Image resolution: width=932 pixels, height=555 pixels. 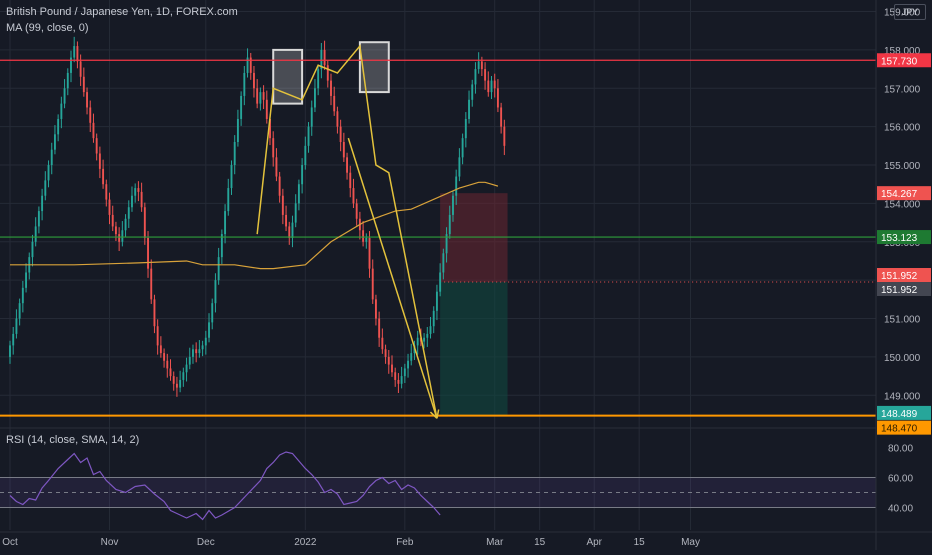 I want to click on currency-badge: JPY, so click(x=910, y=12).